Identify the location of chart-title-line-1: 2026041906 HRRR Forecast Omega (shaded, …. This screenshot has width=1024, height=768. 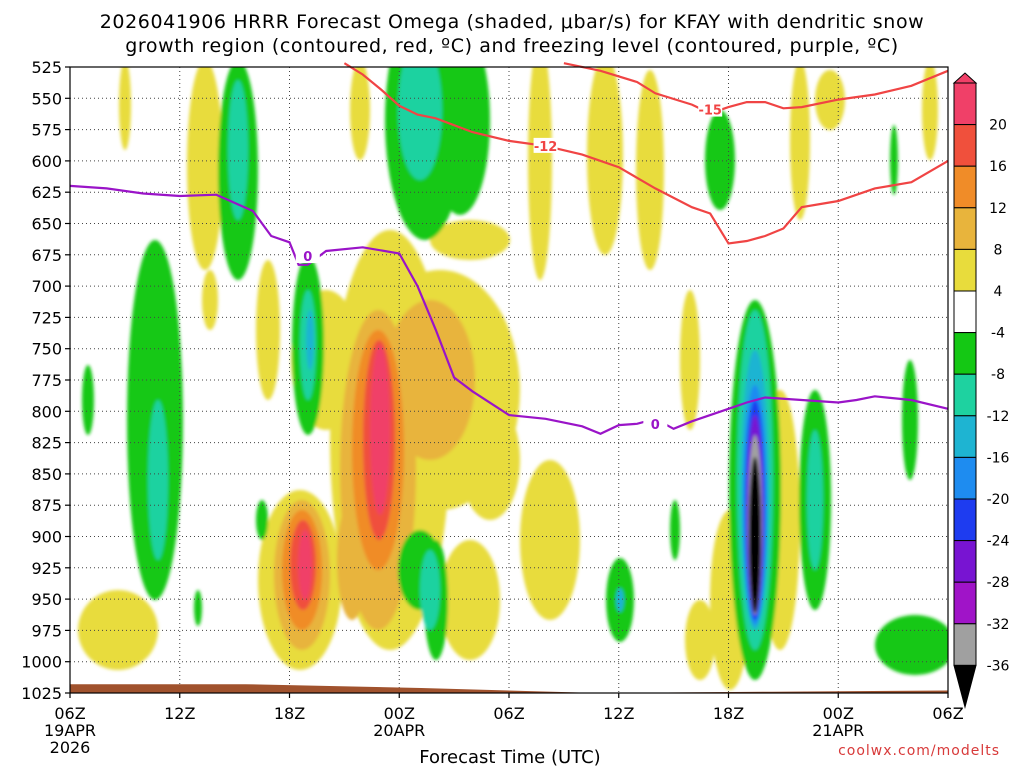
(512, 22).